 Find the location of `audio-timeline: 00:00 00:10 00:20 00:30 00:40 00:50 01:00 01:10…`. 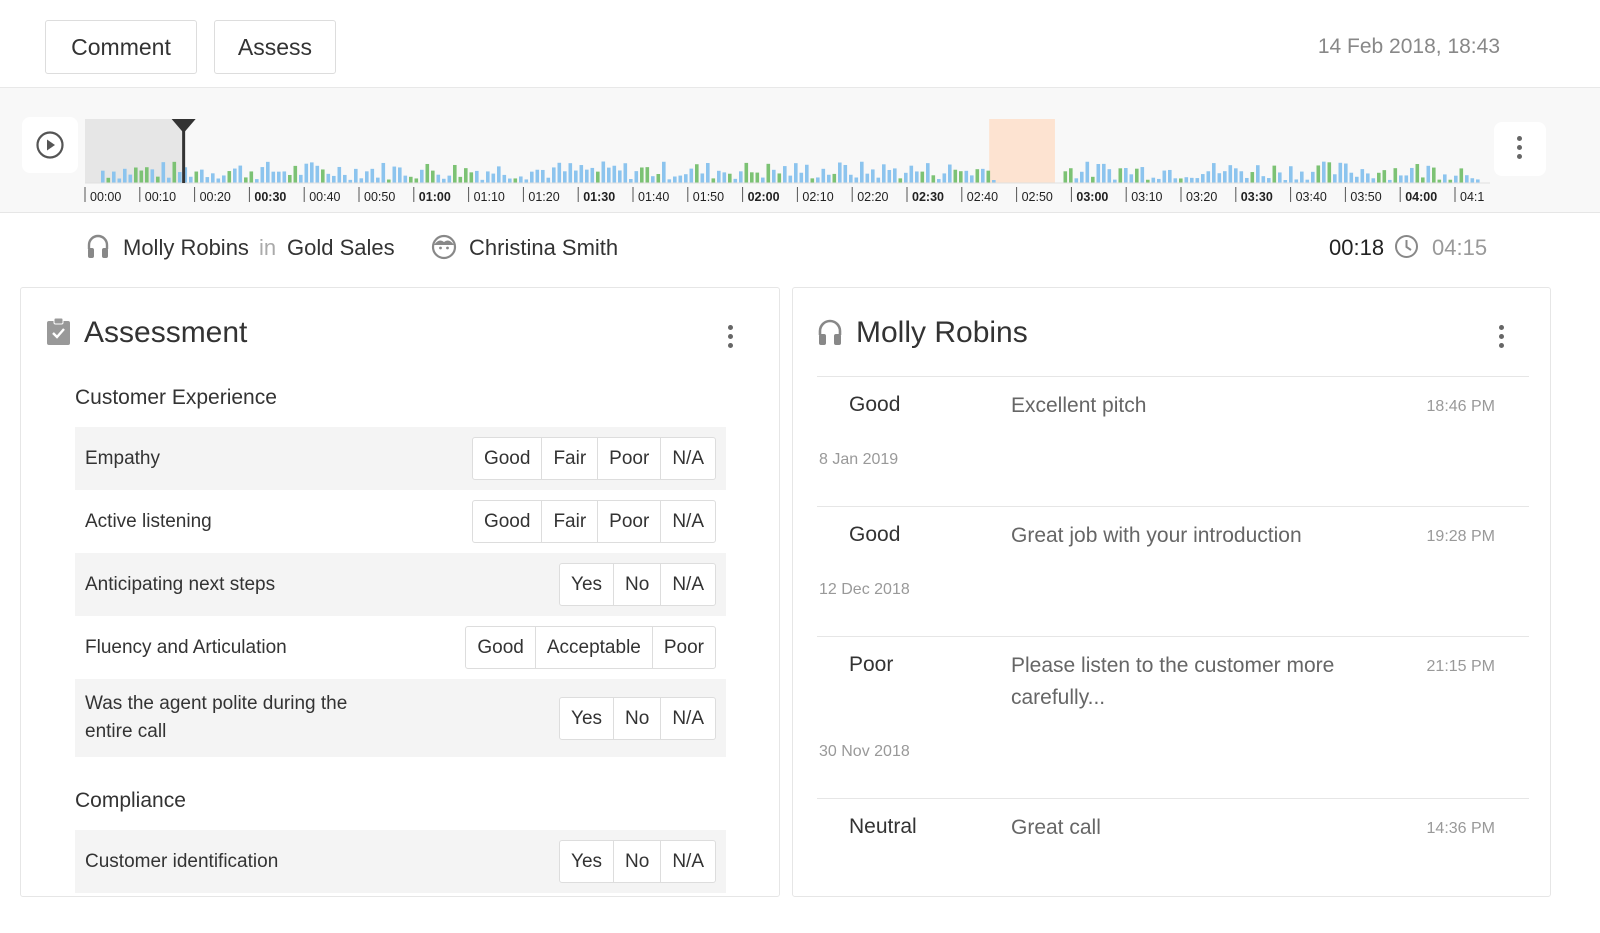

audio-timeline: 00:00 00:10 00:20 00:30 00:40 00:50 01:00 01:10… is located at coordinates (800, 150).